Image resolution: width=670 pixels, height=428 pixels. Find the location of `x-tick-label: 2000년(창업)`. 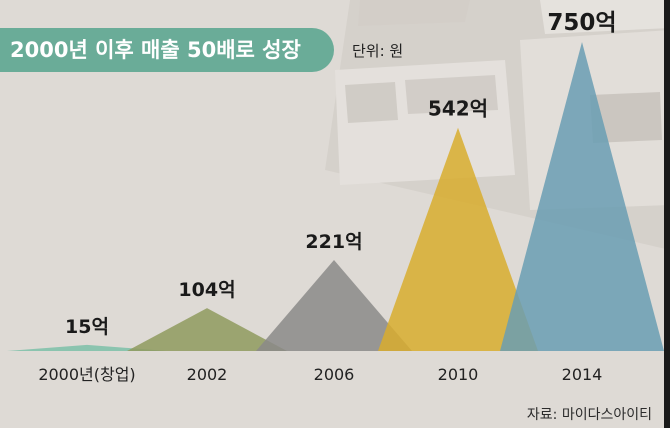

x-tick-label: 2000년(창업) is located at coordinates (86, 374).